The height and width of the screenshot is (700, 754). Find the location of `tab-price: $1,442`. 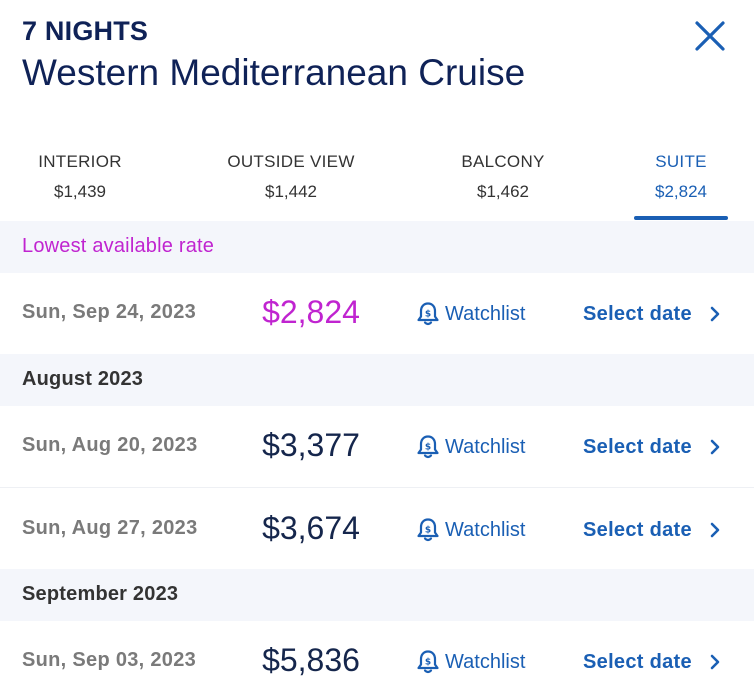

tab-price: $1,442 is located at coordinates (291, 191).